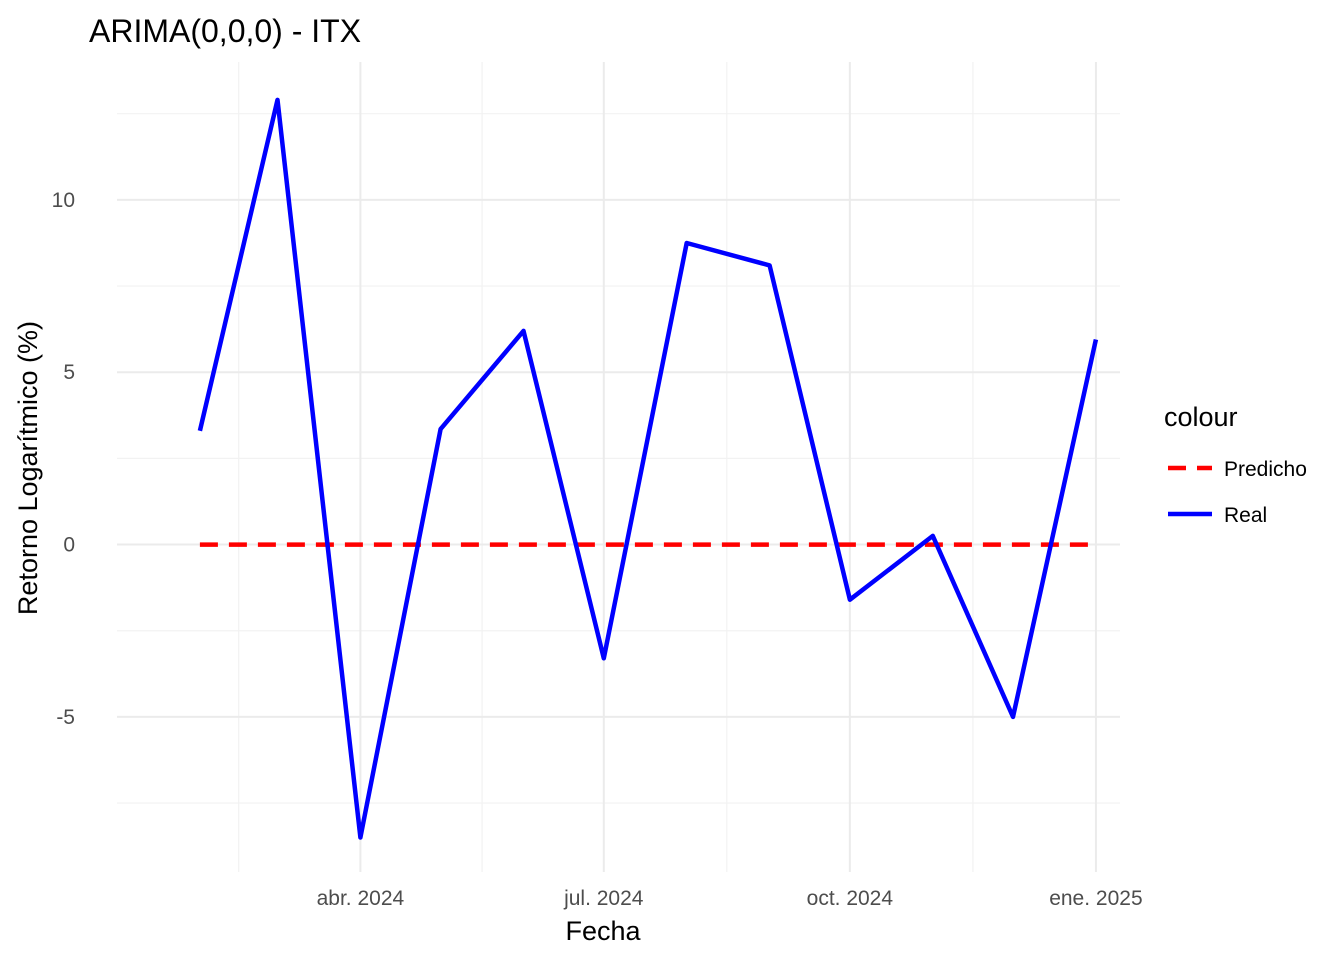  Describe the element at coordinates (69, 372) in the screenshot. I see `y-tick-label: 5` at that location.